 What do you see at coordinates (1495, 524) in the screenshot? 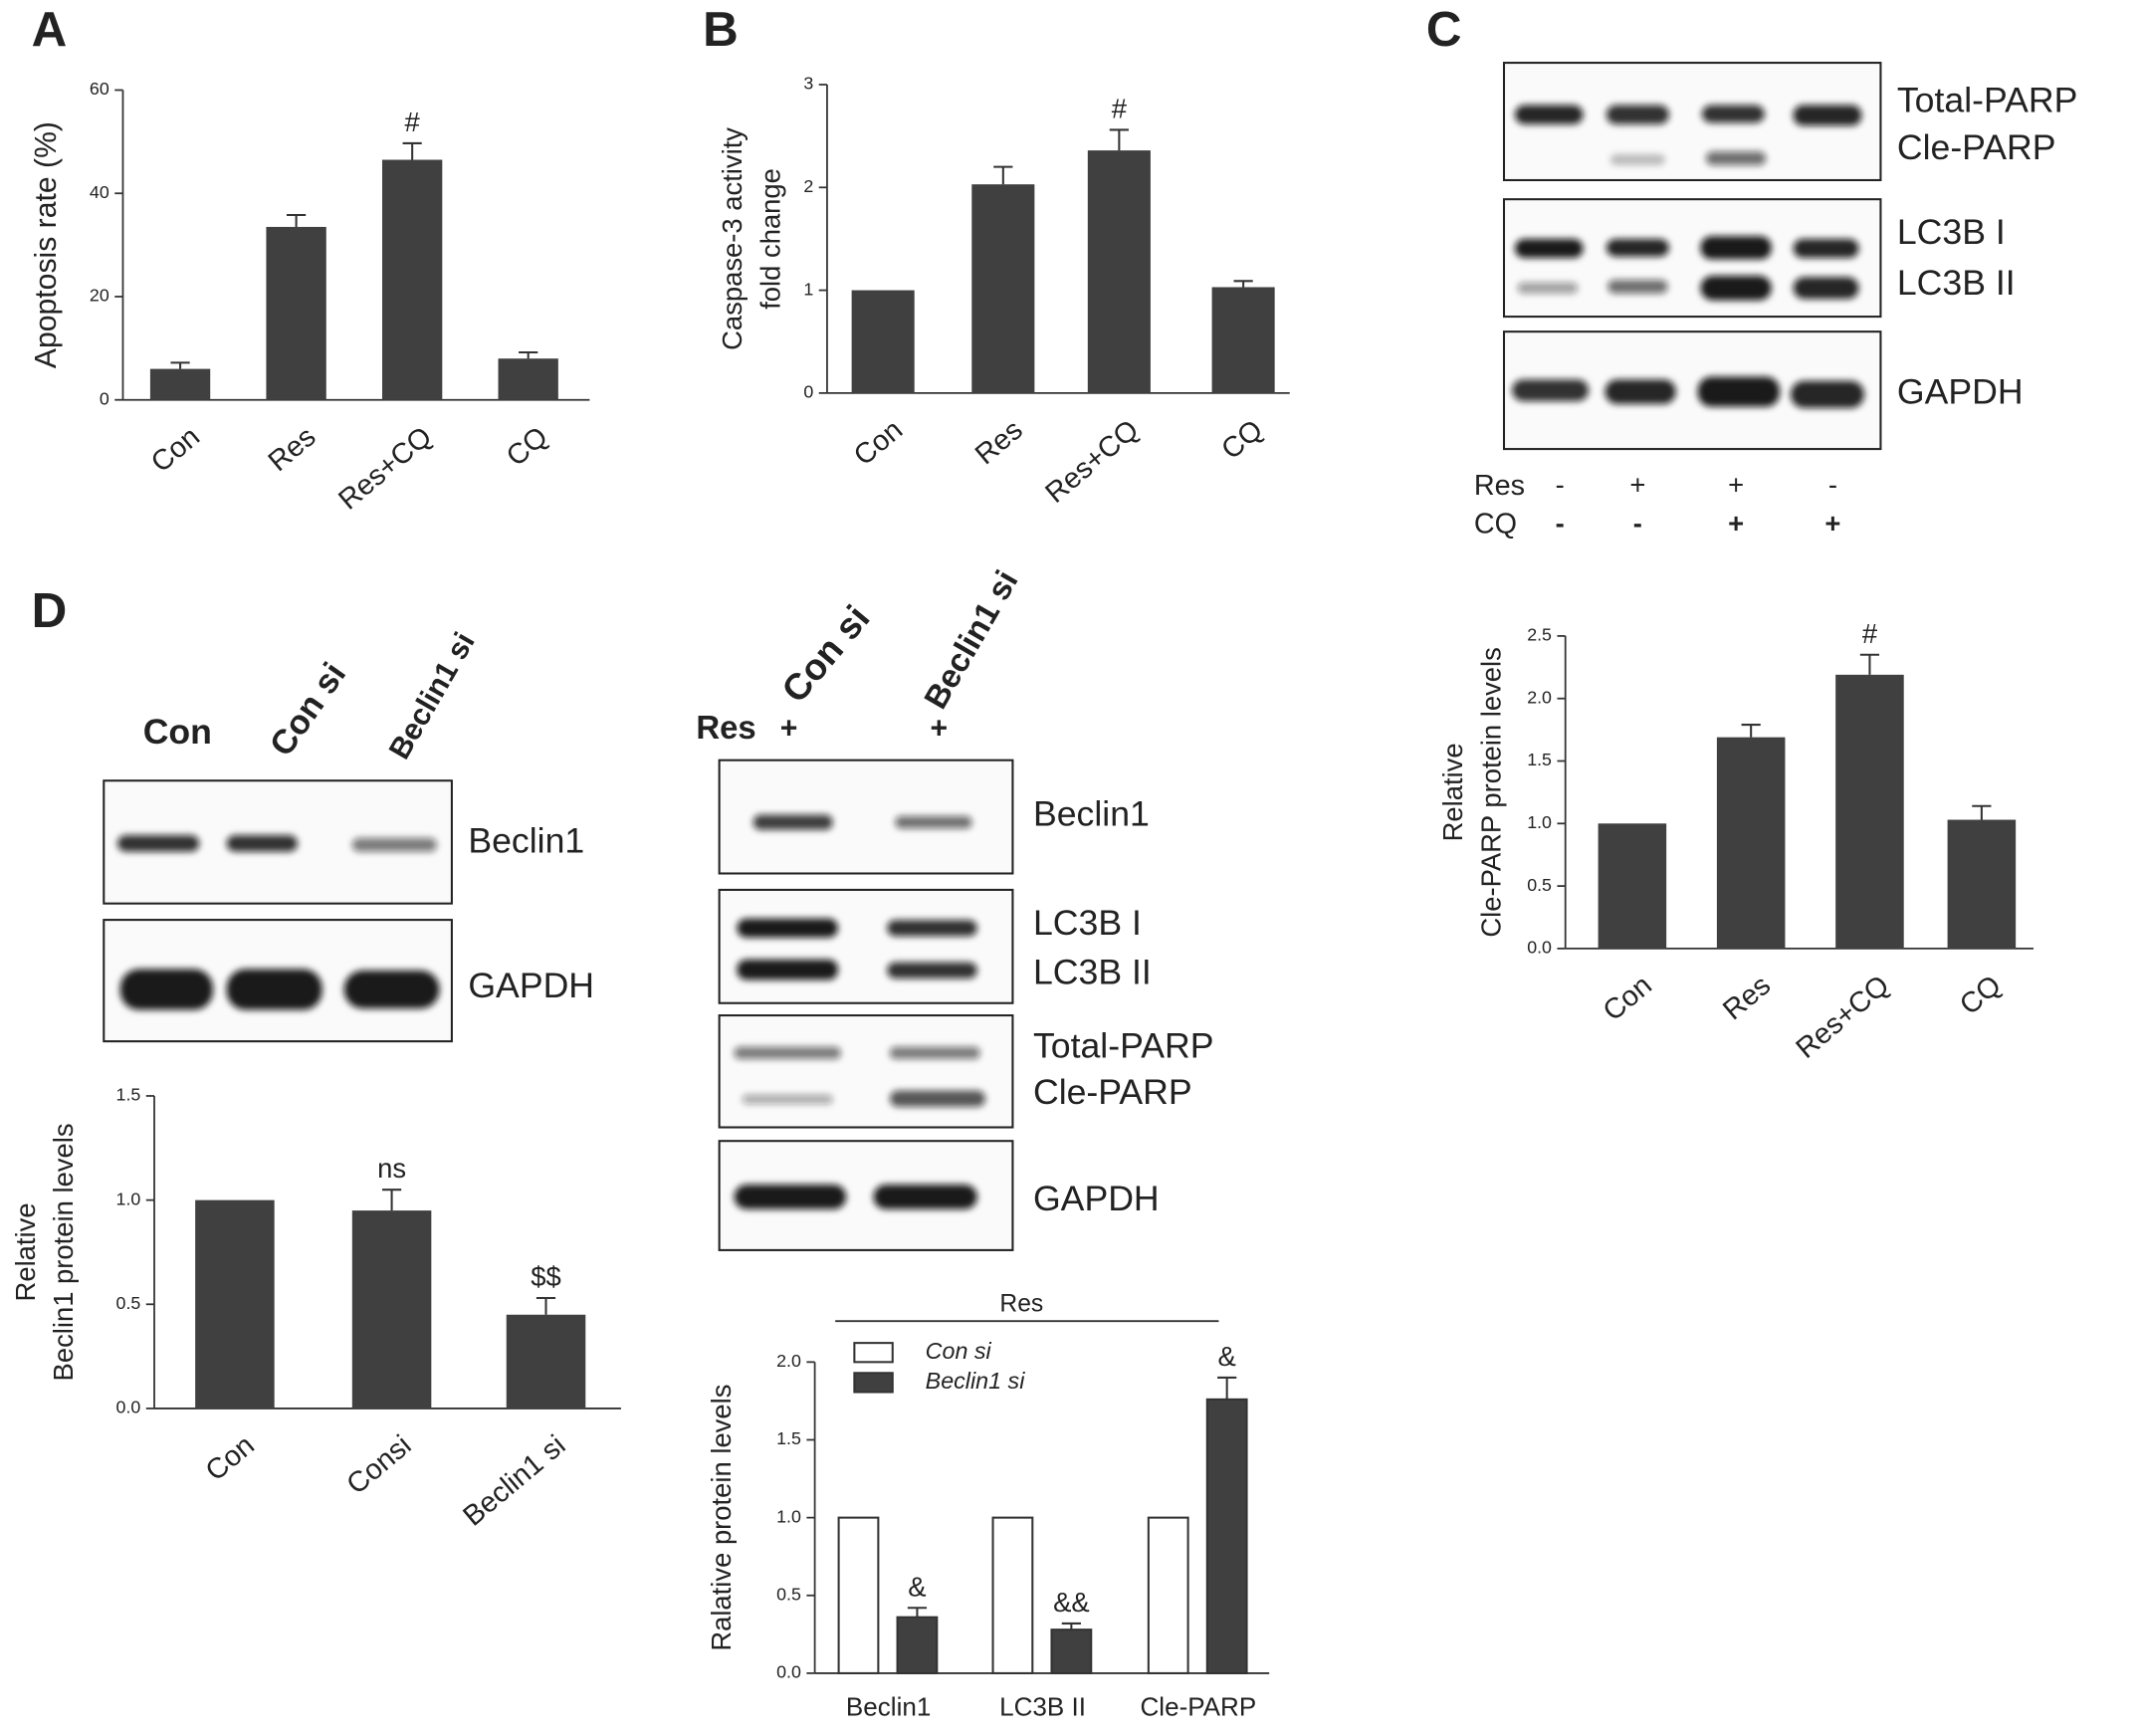
I see `treatment-name: CQ` at bounding box center [1495, 524].